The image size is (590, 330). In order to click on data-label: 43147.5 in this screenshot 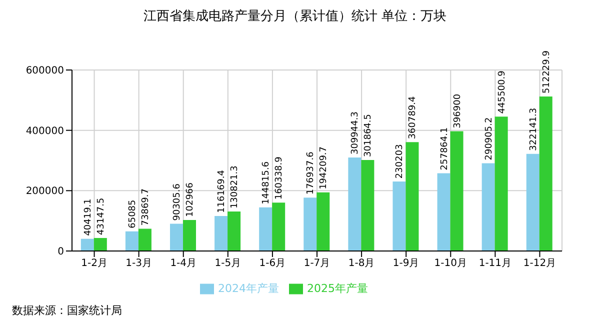, I will do `click(101, 216)`.